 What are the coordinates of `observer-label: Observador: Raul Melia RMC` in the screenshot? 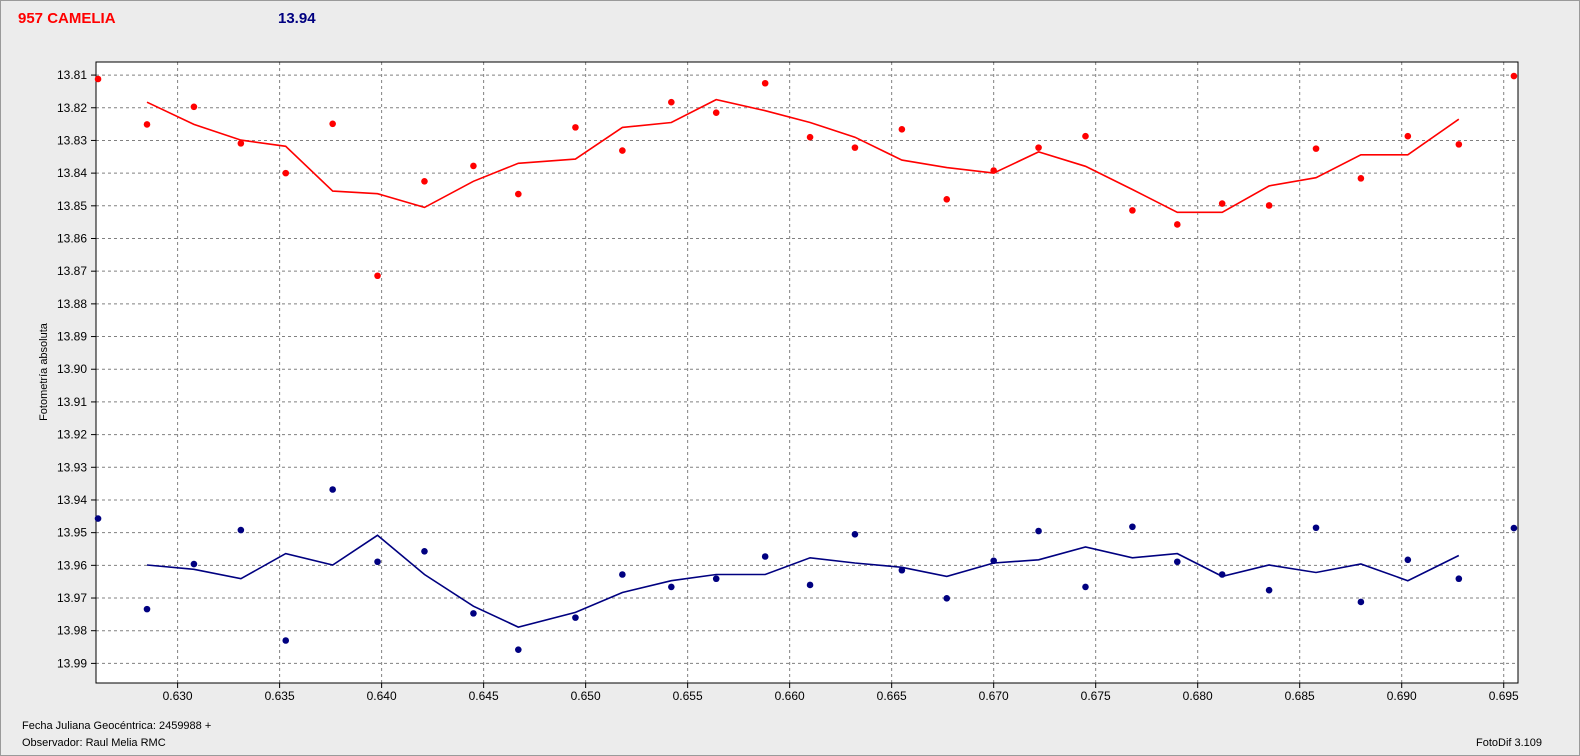 It's located at (94, 743).